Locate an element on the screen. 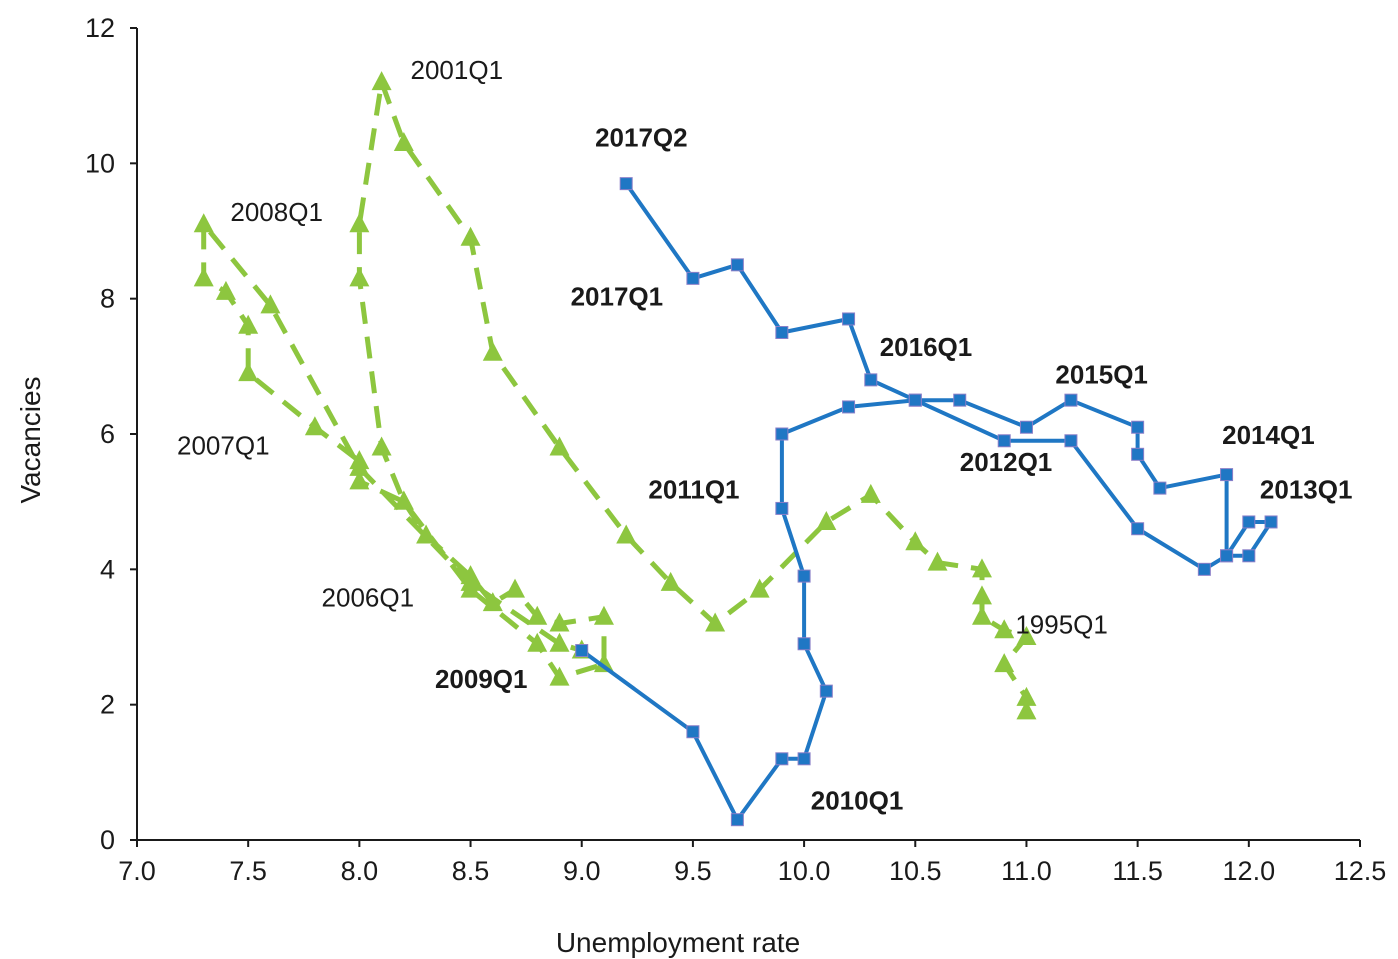 Image resolution: width=1398 pixels, height=959 pixels. x-tick-label: 12.0 is located at coordinates (1249, 871).